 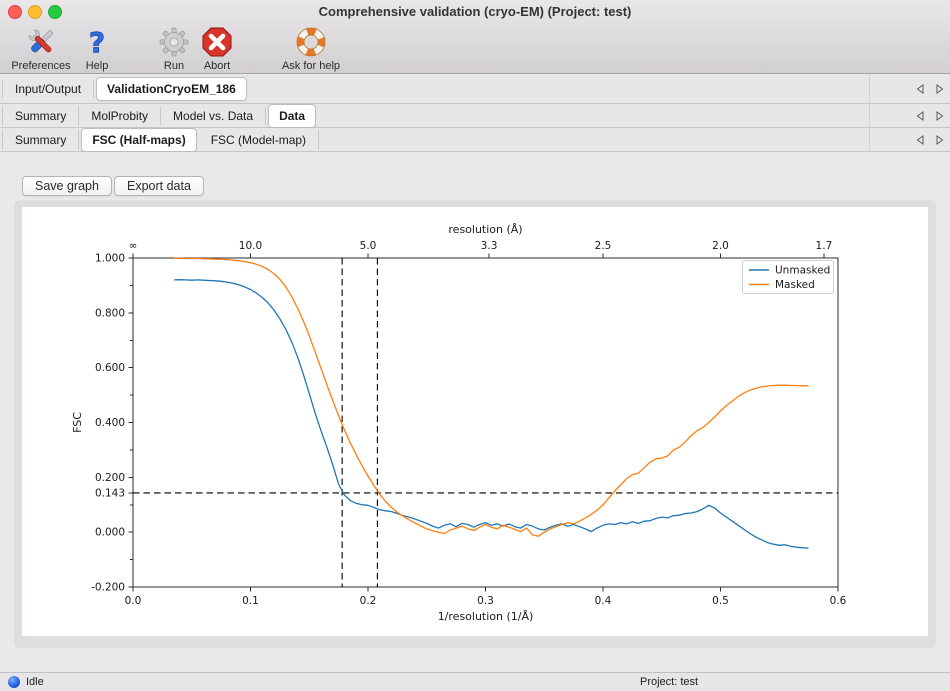 What do you see at coordinates (603, 601) in the screenshot?
I see `svg-text: 0.4` at bounding box center [603, 601].